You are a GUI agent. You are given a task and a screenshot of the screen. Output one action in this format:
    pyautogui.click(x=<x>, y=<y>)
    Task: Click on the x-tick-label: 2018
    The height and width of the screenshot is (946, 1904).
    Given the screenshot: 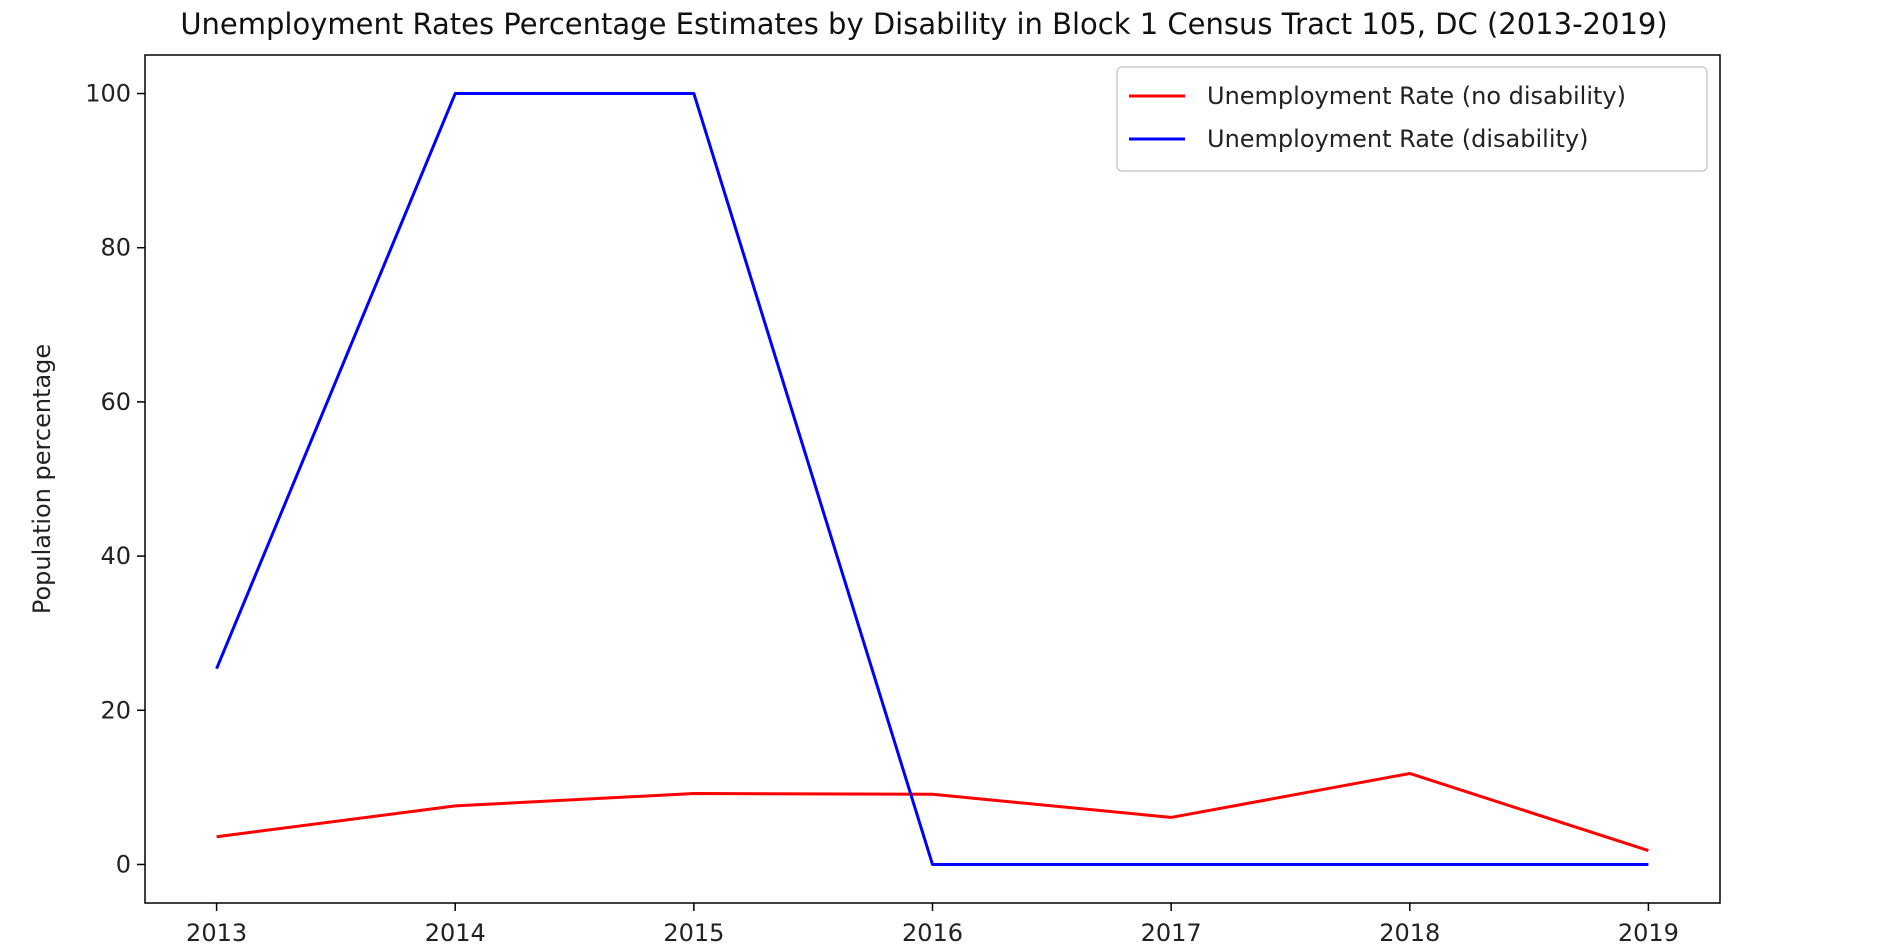 What is the action you would take?
    pyautogui.click(x=1409, y=932)
    